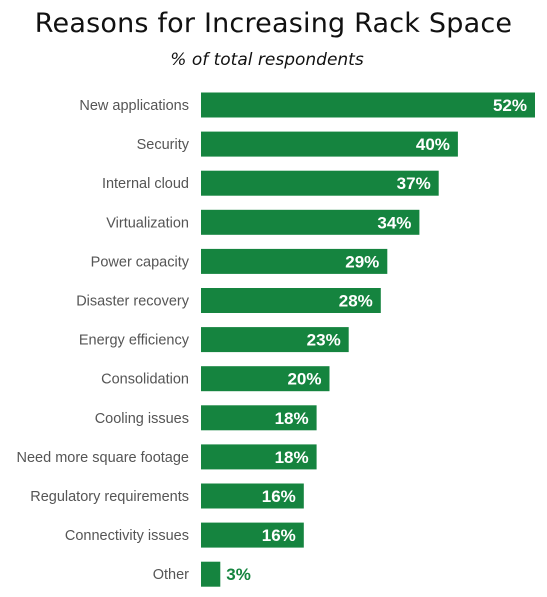 The width and height of the screenshot is (547, 597). I want to click on value-label-7: 20%, so click(304, 379).